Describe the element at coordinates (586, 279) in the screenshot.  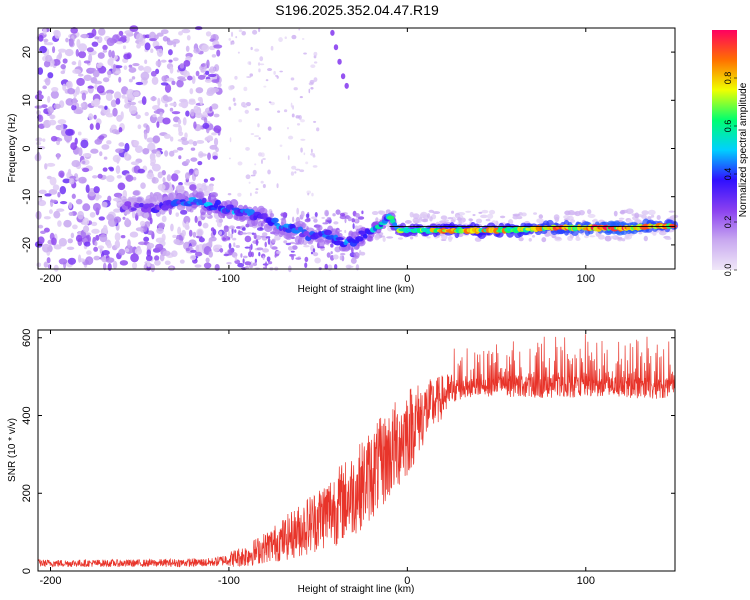
I see `x-tick-label: 100` at that location.